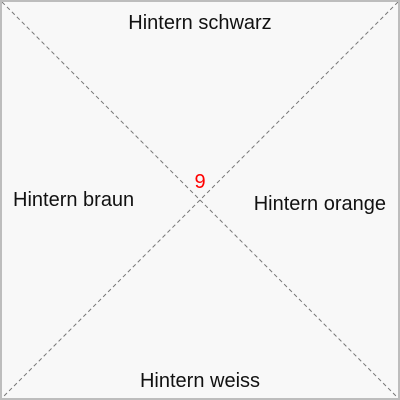 The image size is (400, 400). I want to click on zone-left-braun: Hintern braun, so click(74, 200).